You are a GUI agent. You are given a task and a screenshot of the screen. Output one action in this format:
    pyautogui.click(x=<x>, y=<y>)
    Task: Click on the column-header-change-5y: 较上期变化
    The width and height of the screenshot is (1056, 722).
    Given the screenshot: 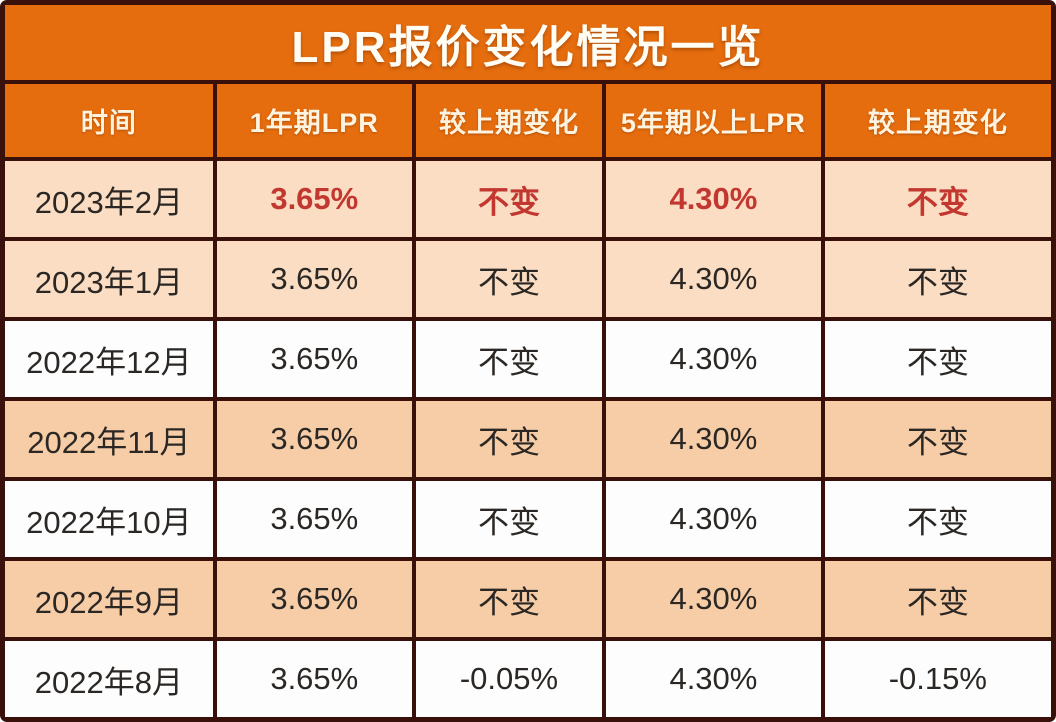 What is the action you would take?
    pyautogui.click(x=937, y=120)
    